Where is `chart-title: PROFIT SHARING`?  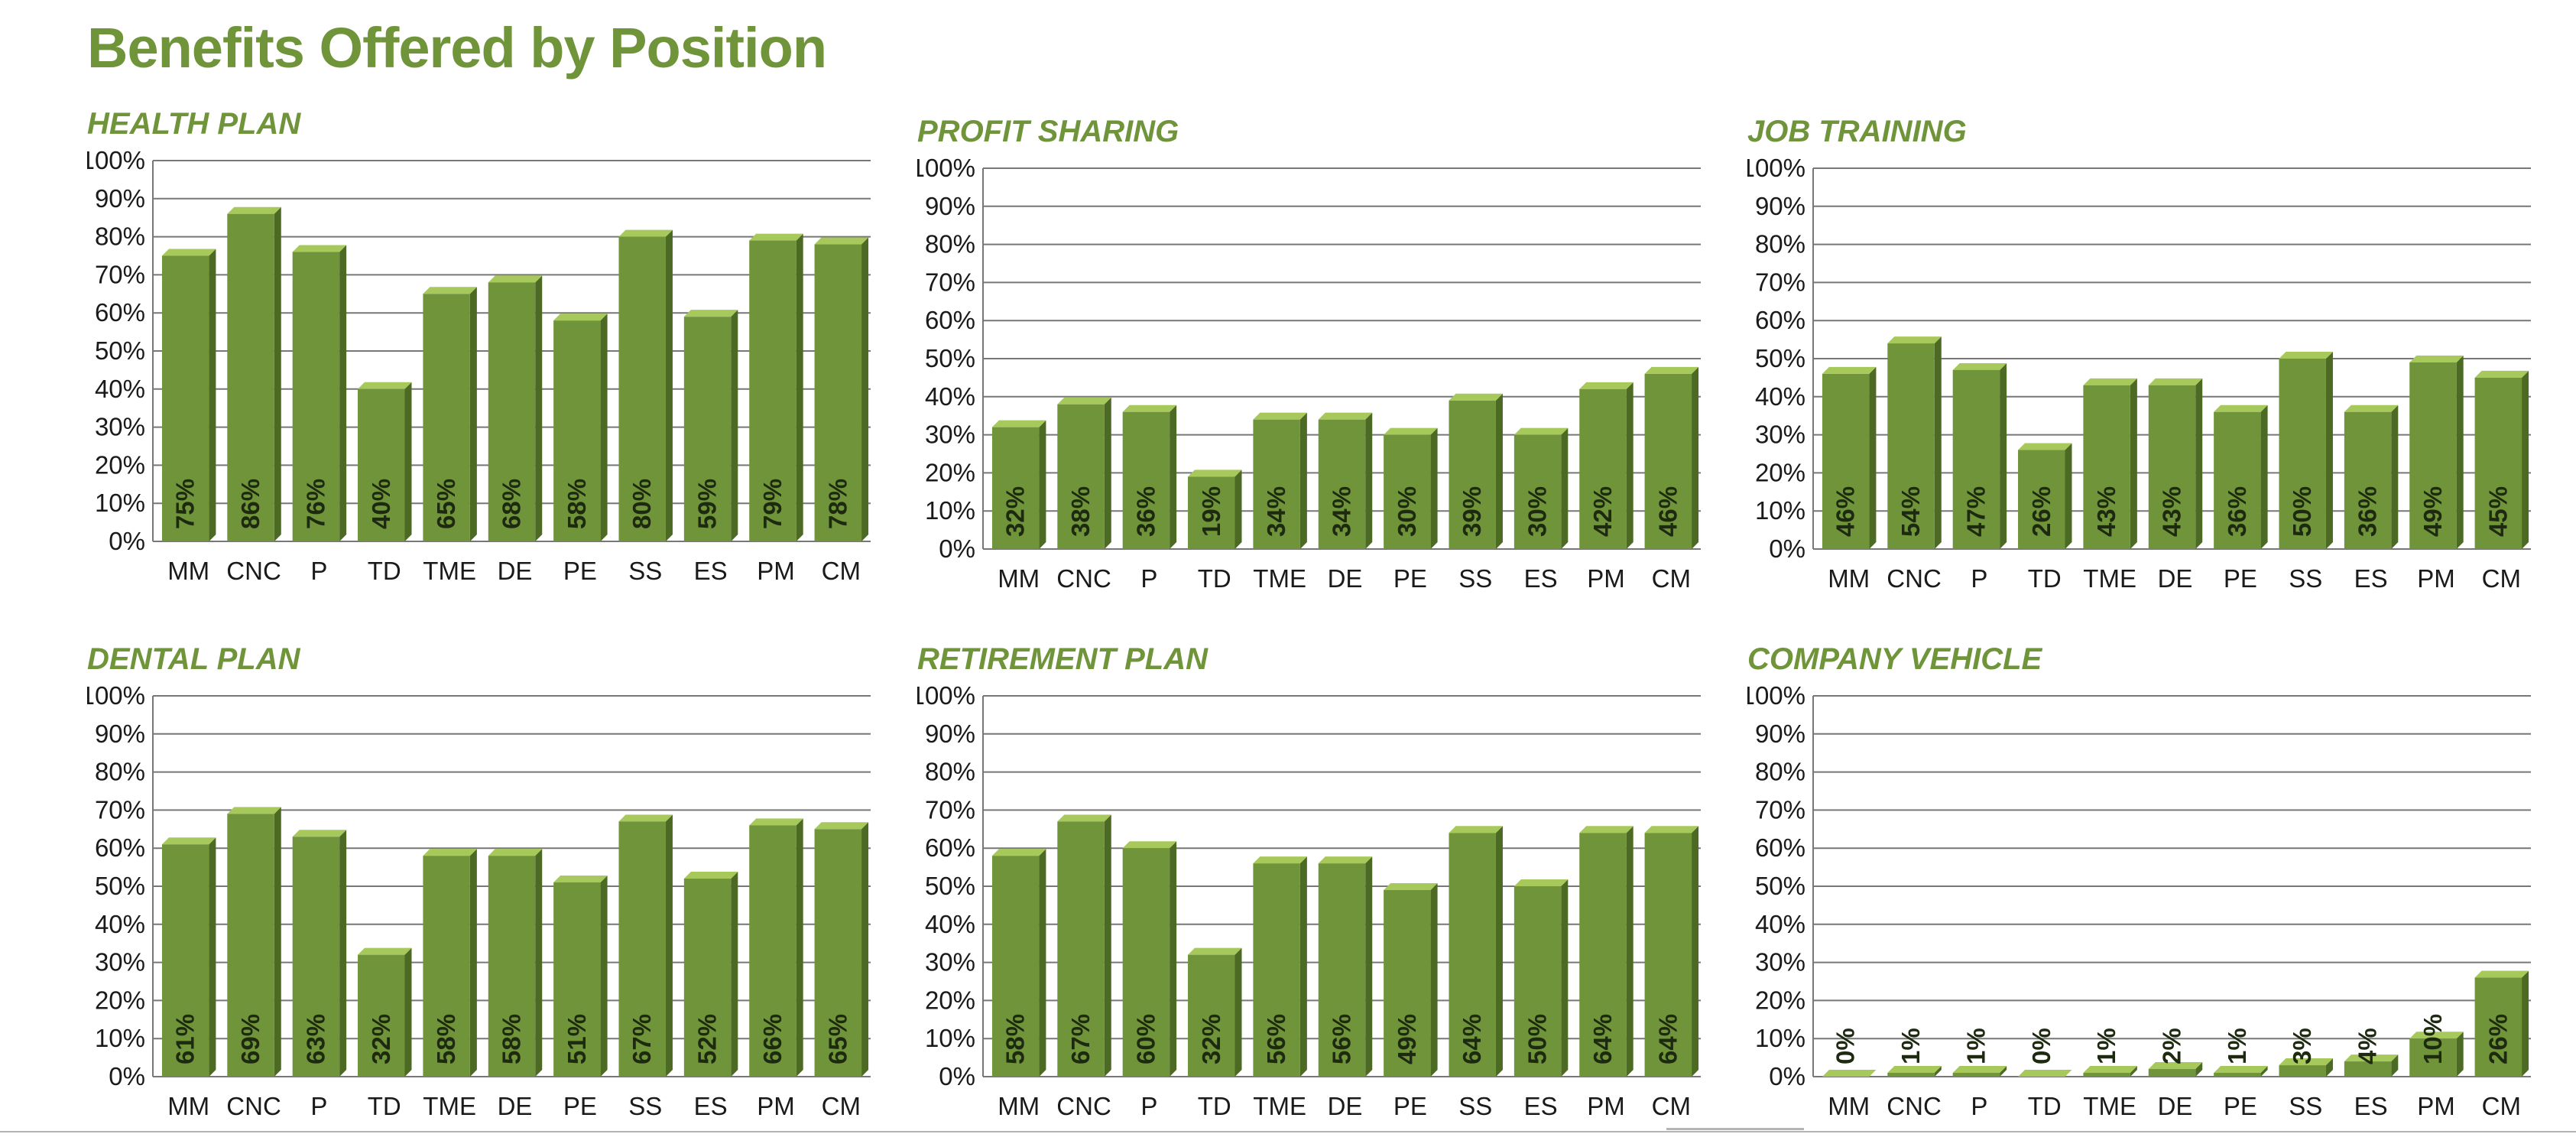
chart-title: PROFIT SHARING is located at coordinates (1048, 131).